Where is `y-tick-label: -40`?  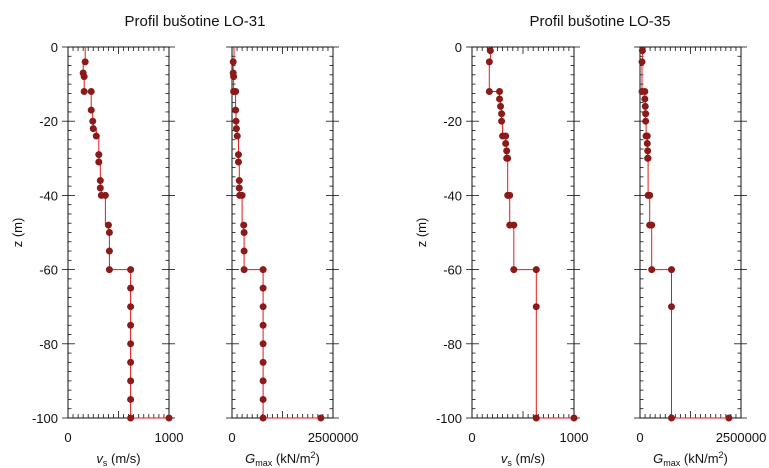
y-tick-label: -40 is located at coordinates (48, 195).